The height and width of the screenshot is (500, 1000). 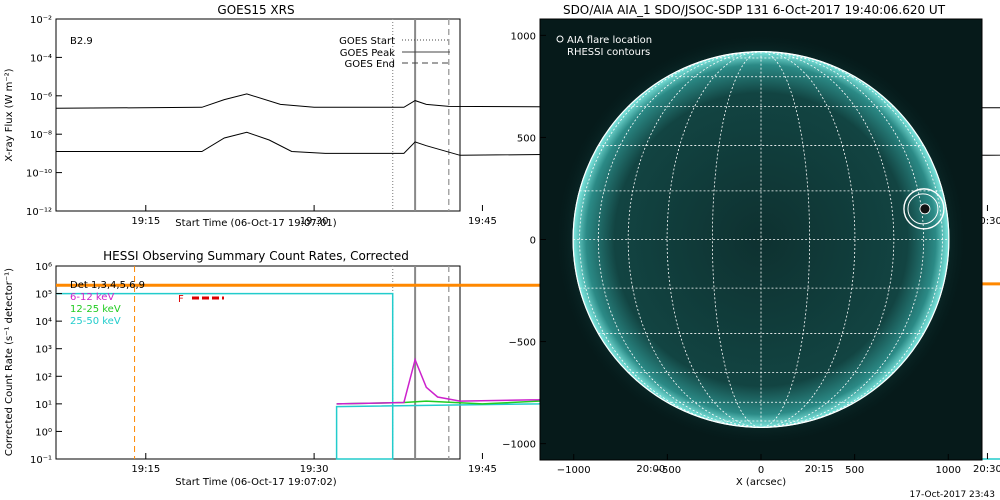 What do you see at coordinates (314, 221) in the screenshot?
I see `goes-xtick-label: 19:30` at bounding box center [314, 221].